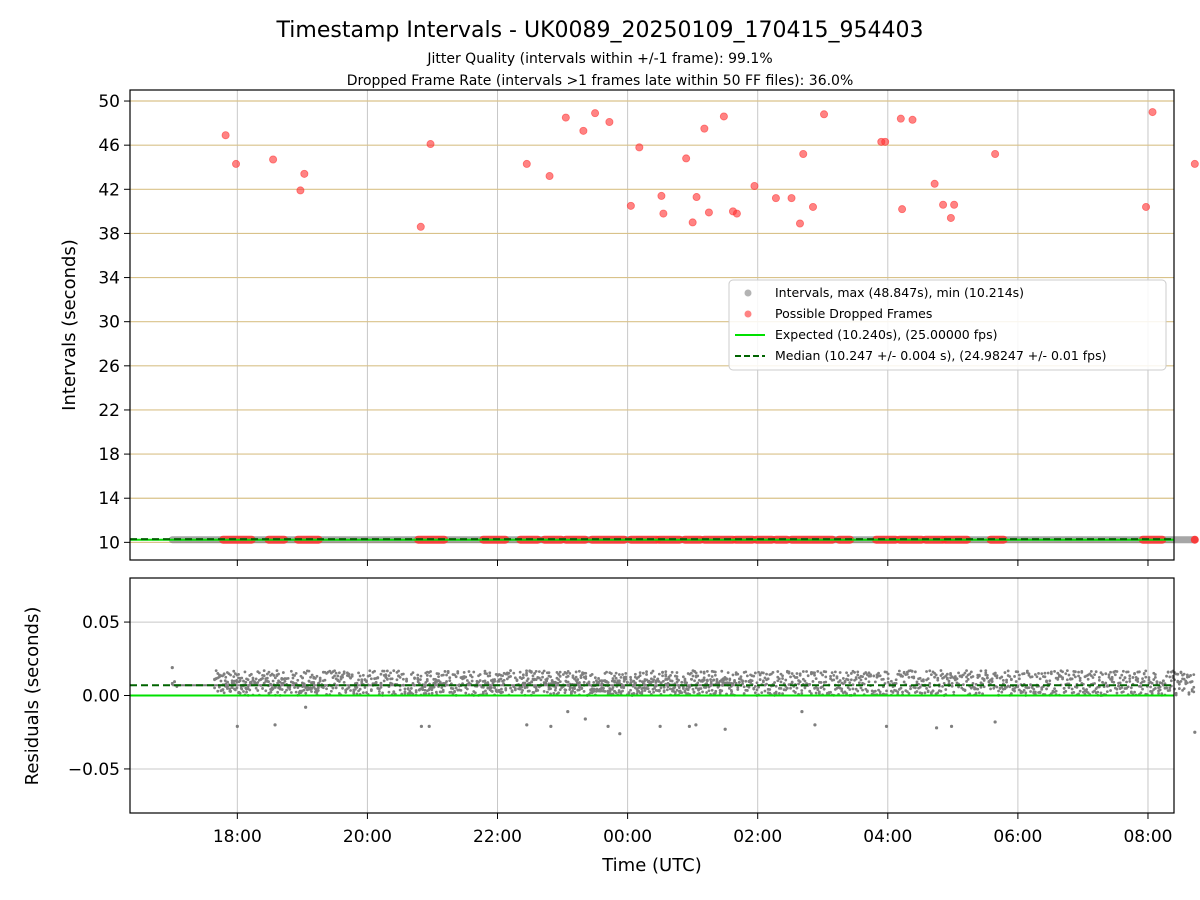 This screenshot has height=900, width=1200. Describe the element at coordinates (101, 623) in the screenshot. I see `bottom-y-tick-label: 0.05` at that location.